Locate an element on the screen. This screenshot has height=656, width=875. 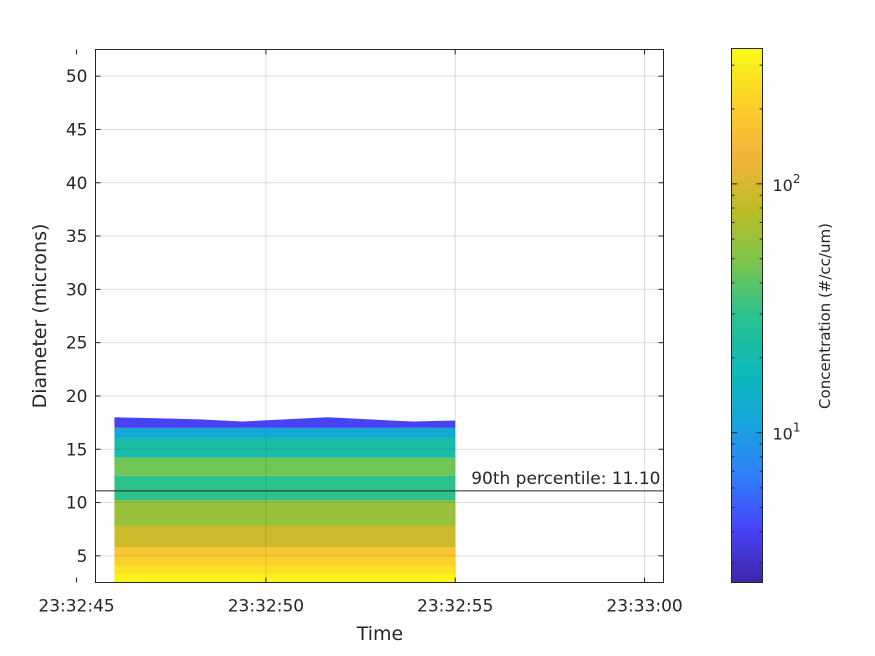
y-tick-label: 25 is located at coordinates (77, 344).